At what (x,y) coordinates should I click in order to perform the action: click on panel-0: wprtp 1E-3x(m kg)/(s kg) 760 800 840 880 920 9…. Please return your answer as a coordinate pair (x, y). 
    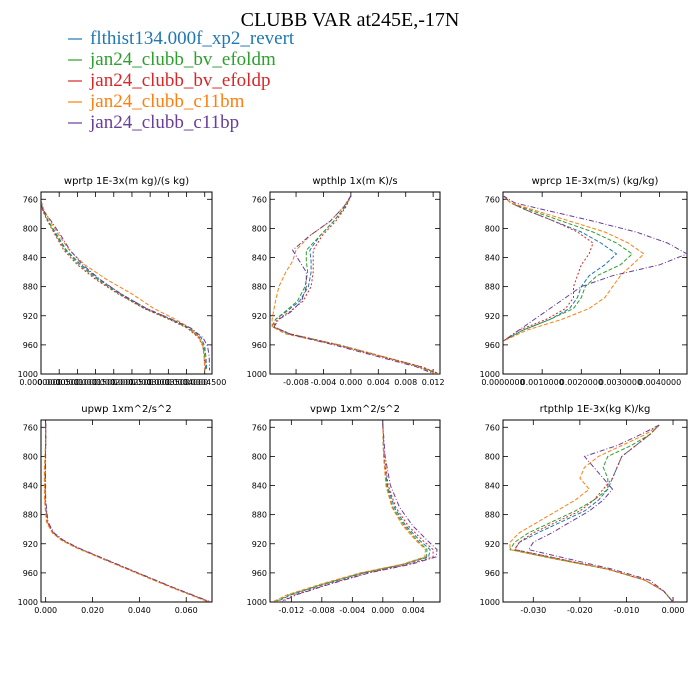
    Looking at the image, I should click on (122, 281).